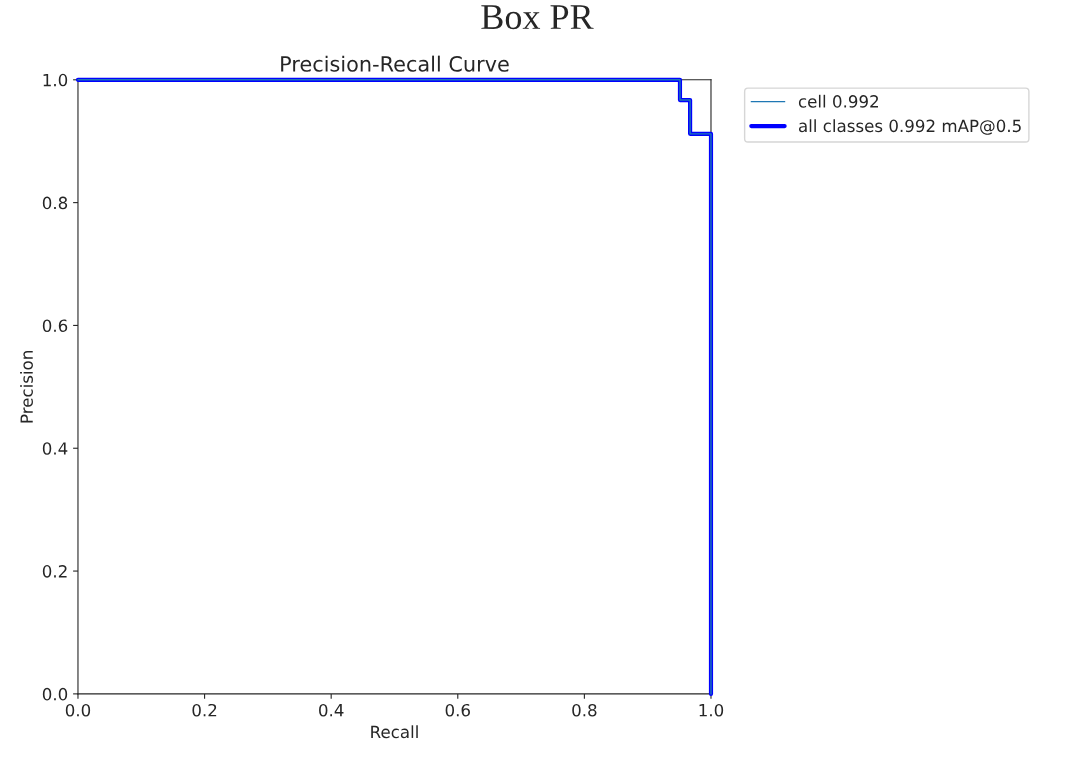 This screenshot has height=760, width=1074. What do you see at coordinates (26, 387) in the screenshot?
I see `y-axis-title: Precision` at bounding box center [26, 387].